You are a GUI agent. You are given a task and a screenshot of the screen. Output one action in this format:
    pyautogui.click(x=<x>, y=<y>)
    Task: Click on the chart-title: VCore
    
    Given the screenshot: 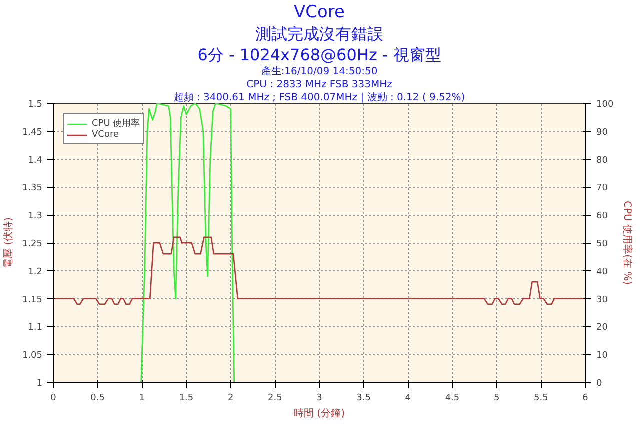 What is the action you would take?
    pyautogui.click(x=319, y=12)
    